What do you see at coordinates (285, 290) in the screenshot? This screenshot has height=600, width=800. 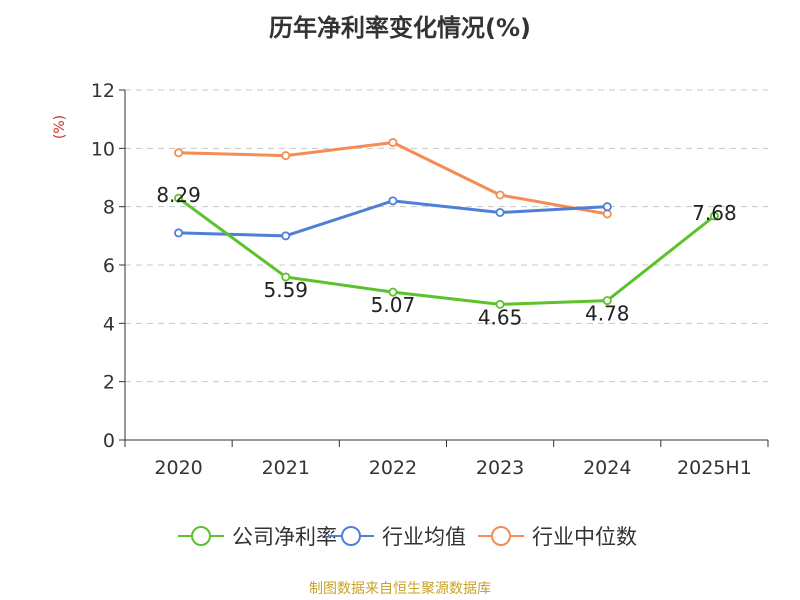 I see `data-label: 5.59` at bounding box center [285, 290].